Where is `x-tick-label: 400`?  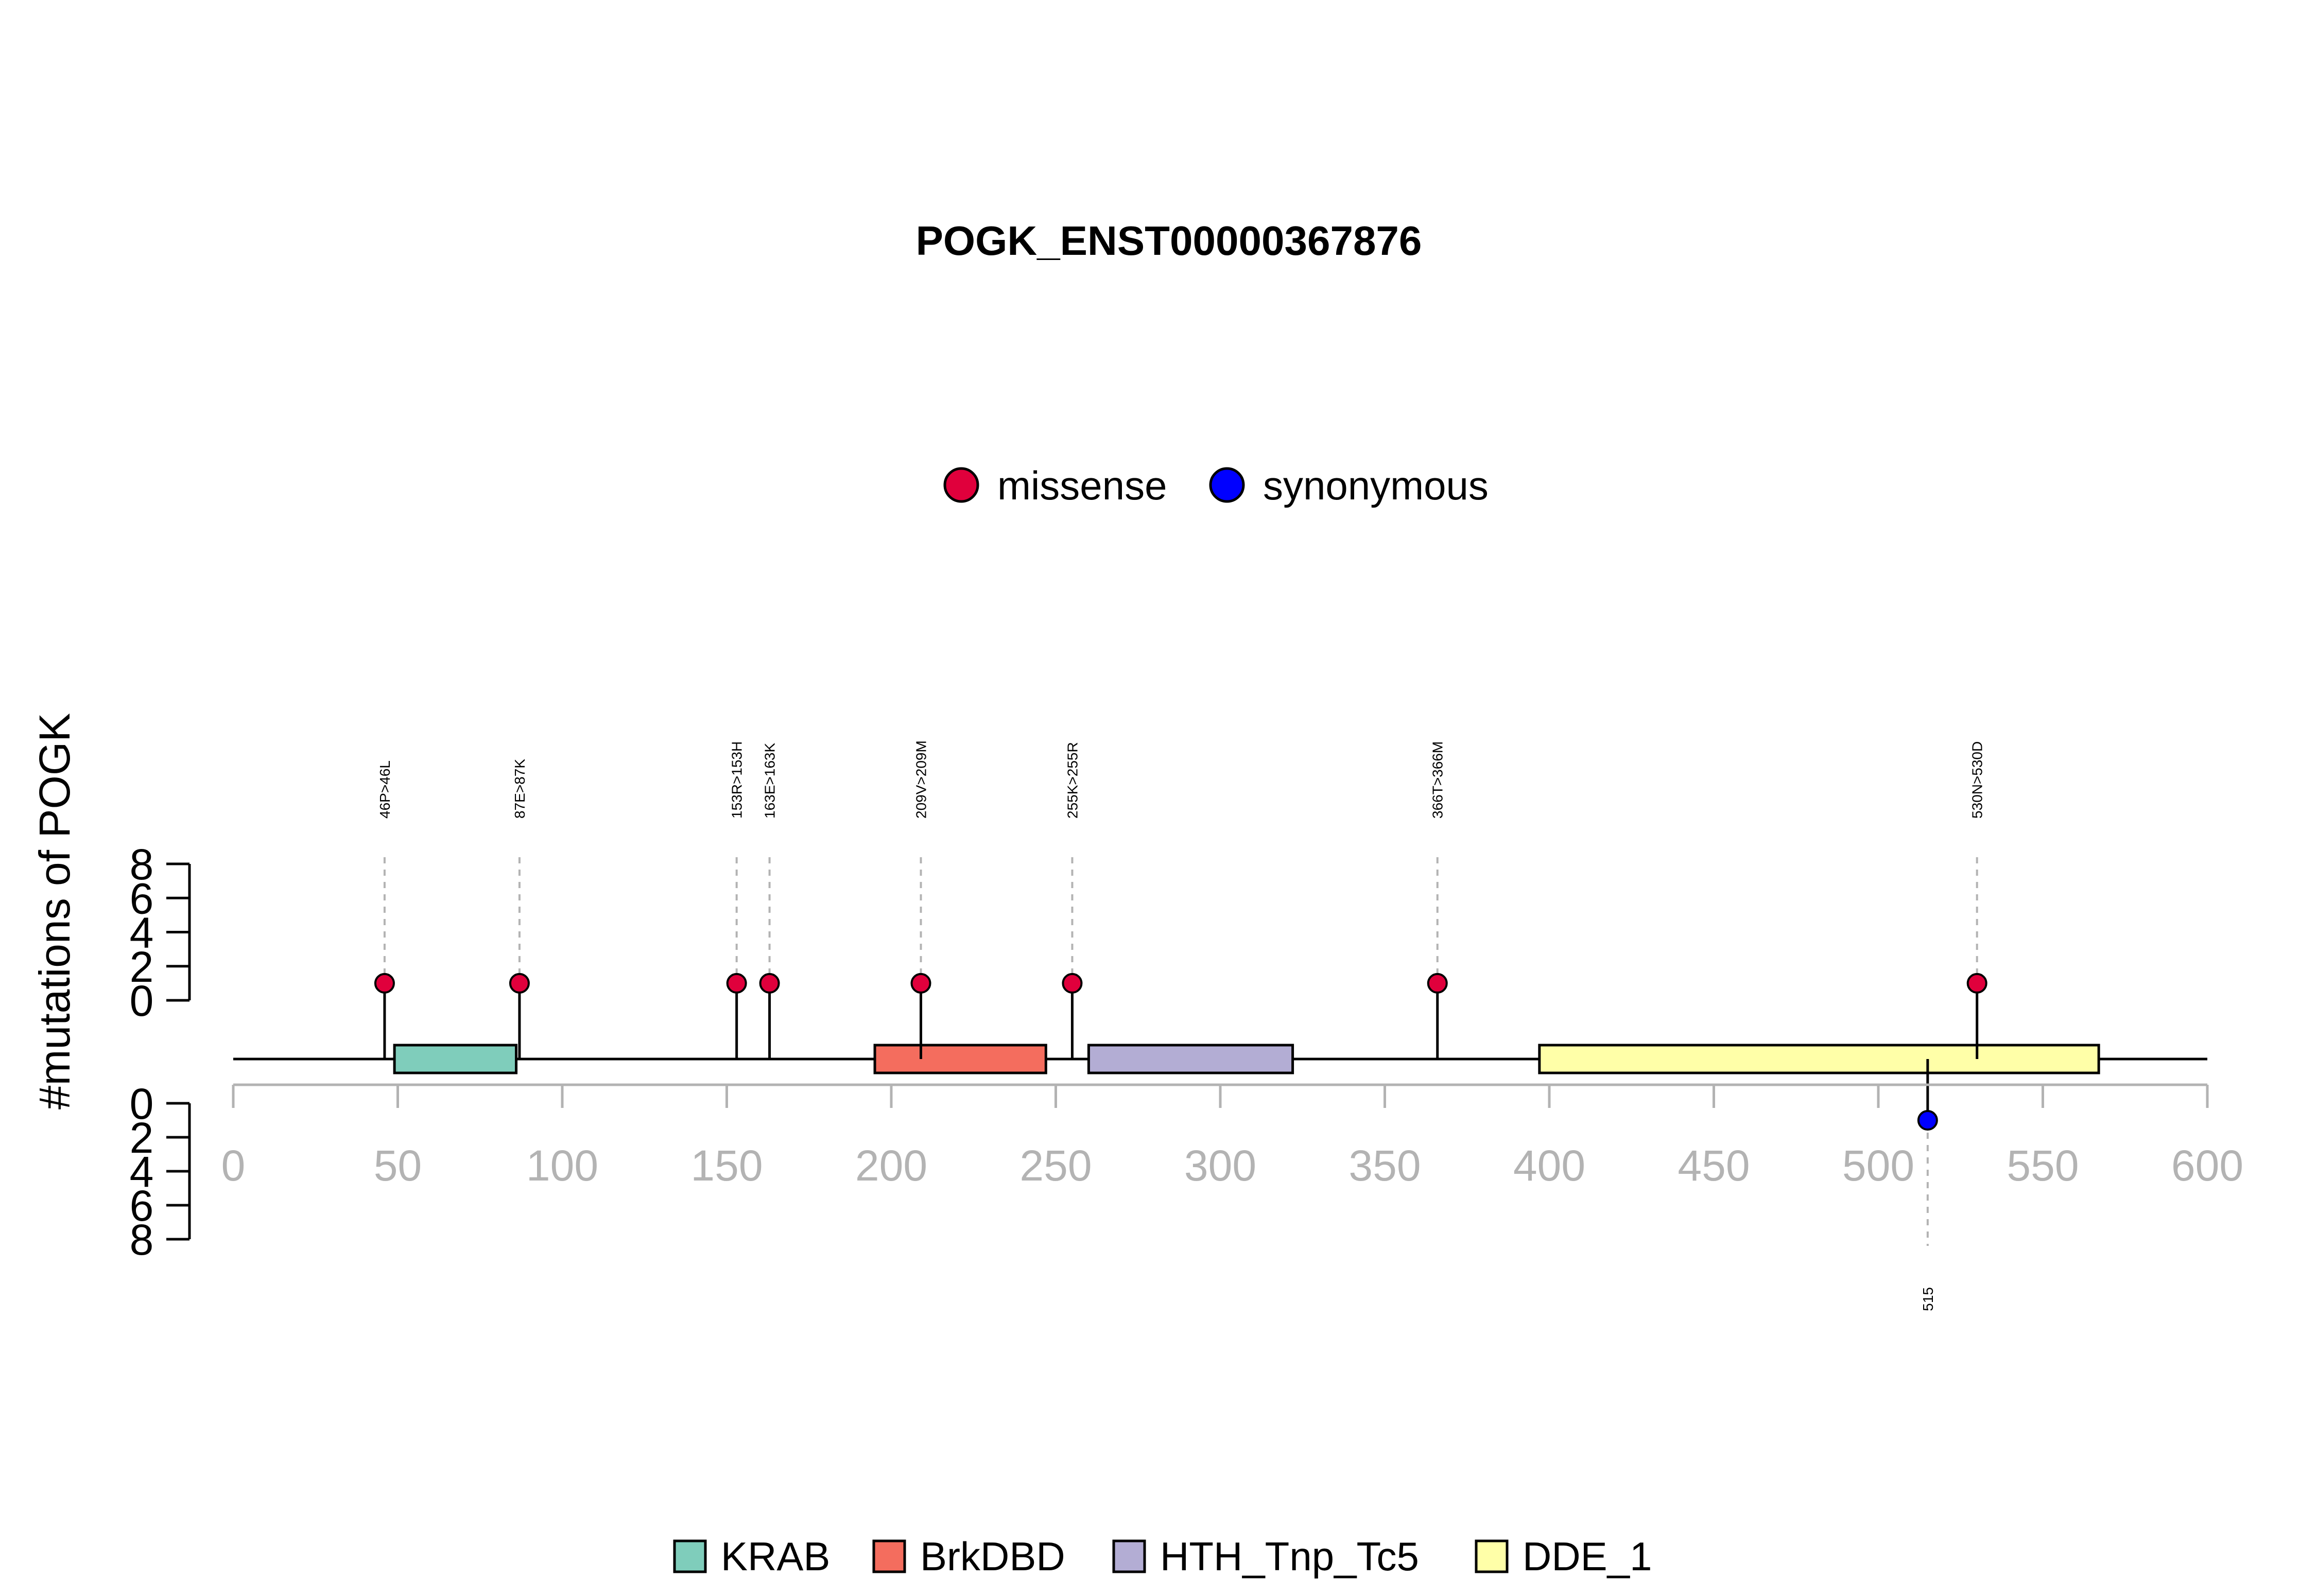 x-tick-label: 400 is located at coordinates (1549, 1165).